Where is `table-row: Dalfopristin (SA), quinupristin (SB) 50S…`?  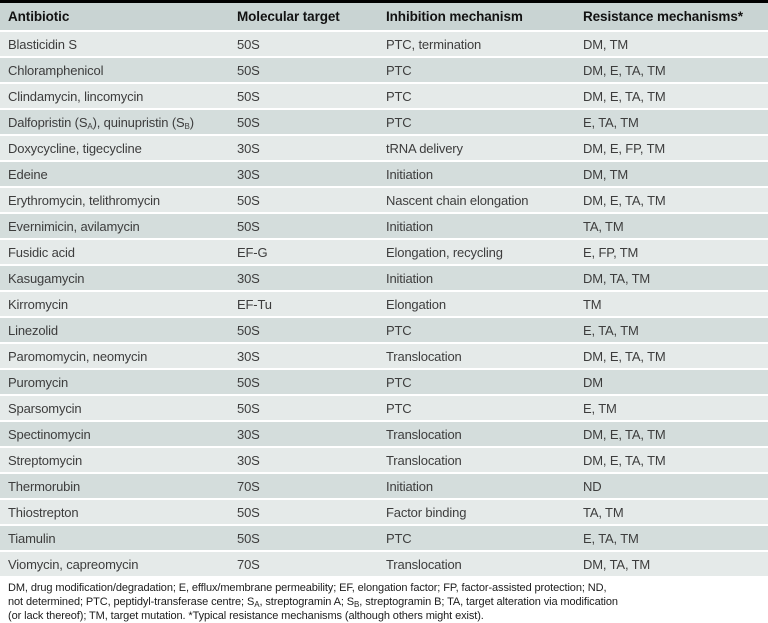
table-row: Dalfopristin (SA), quinupristin (SB) 50S… is located at coordinates (384, 122).